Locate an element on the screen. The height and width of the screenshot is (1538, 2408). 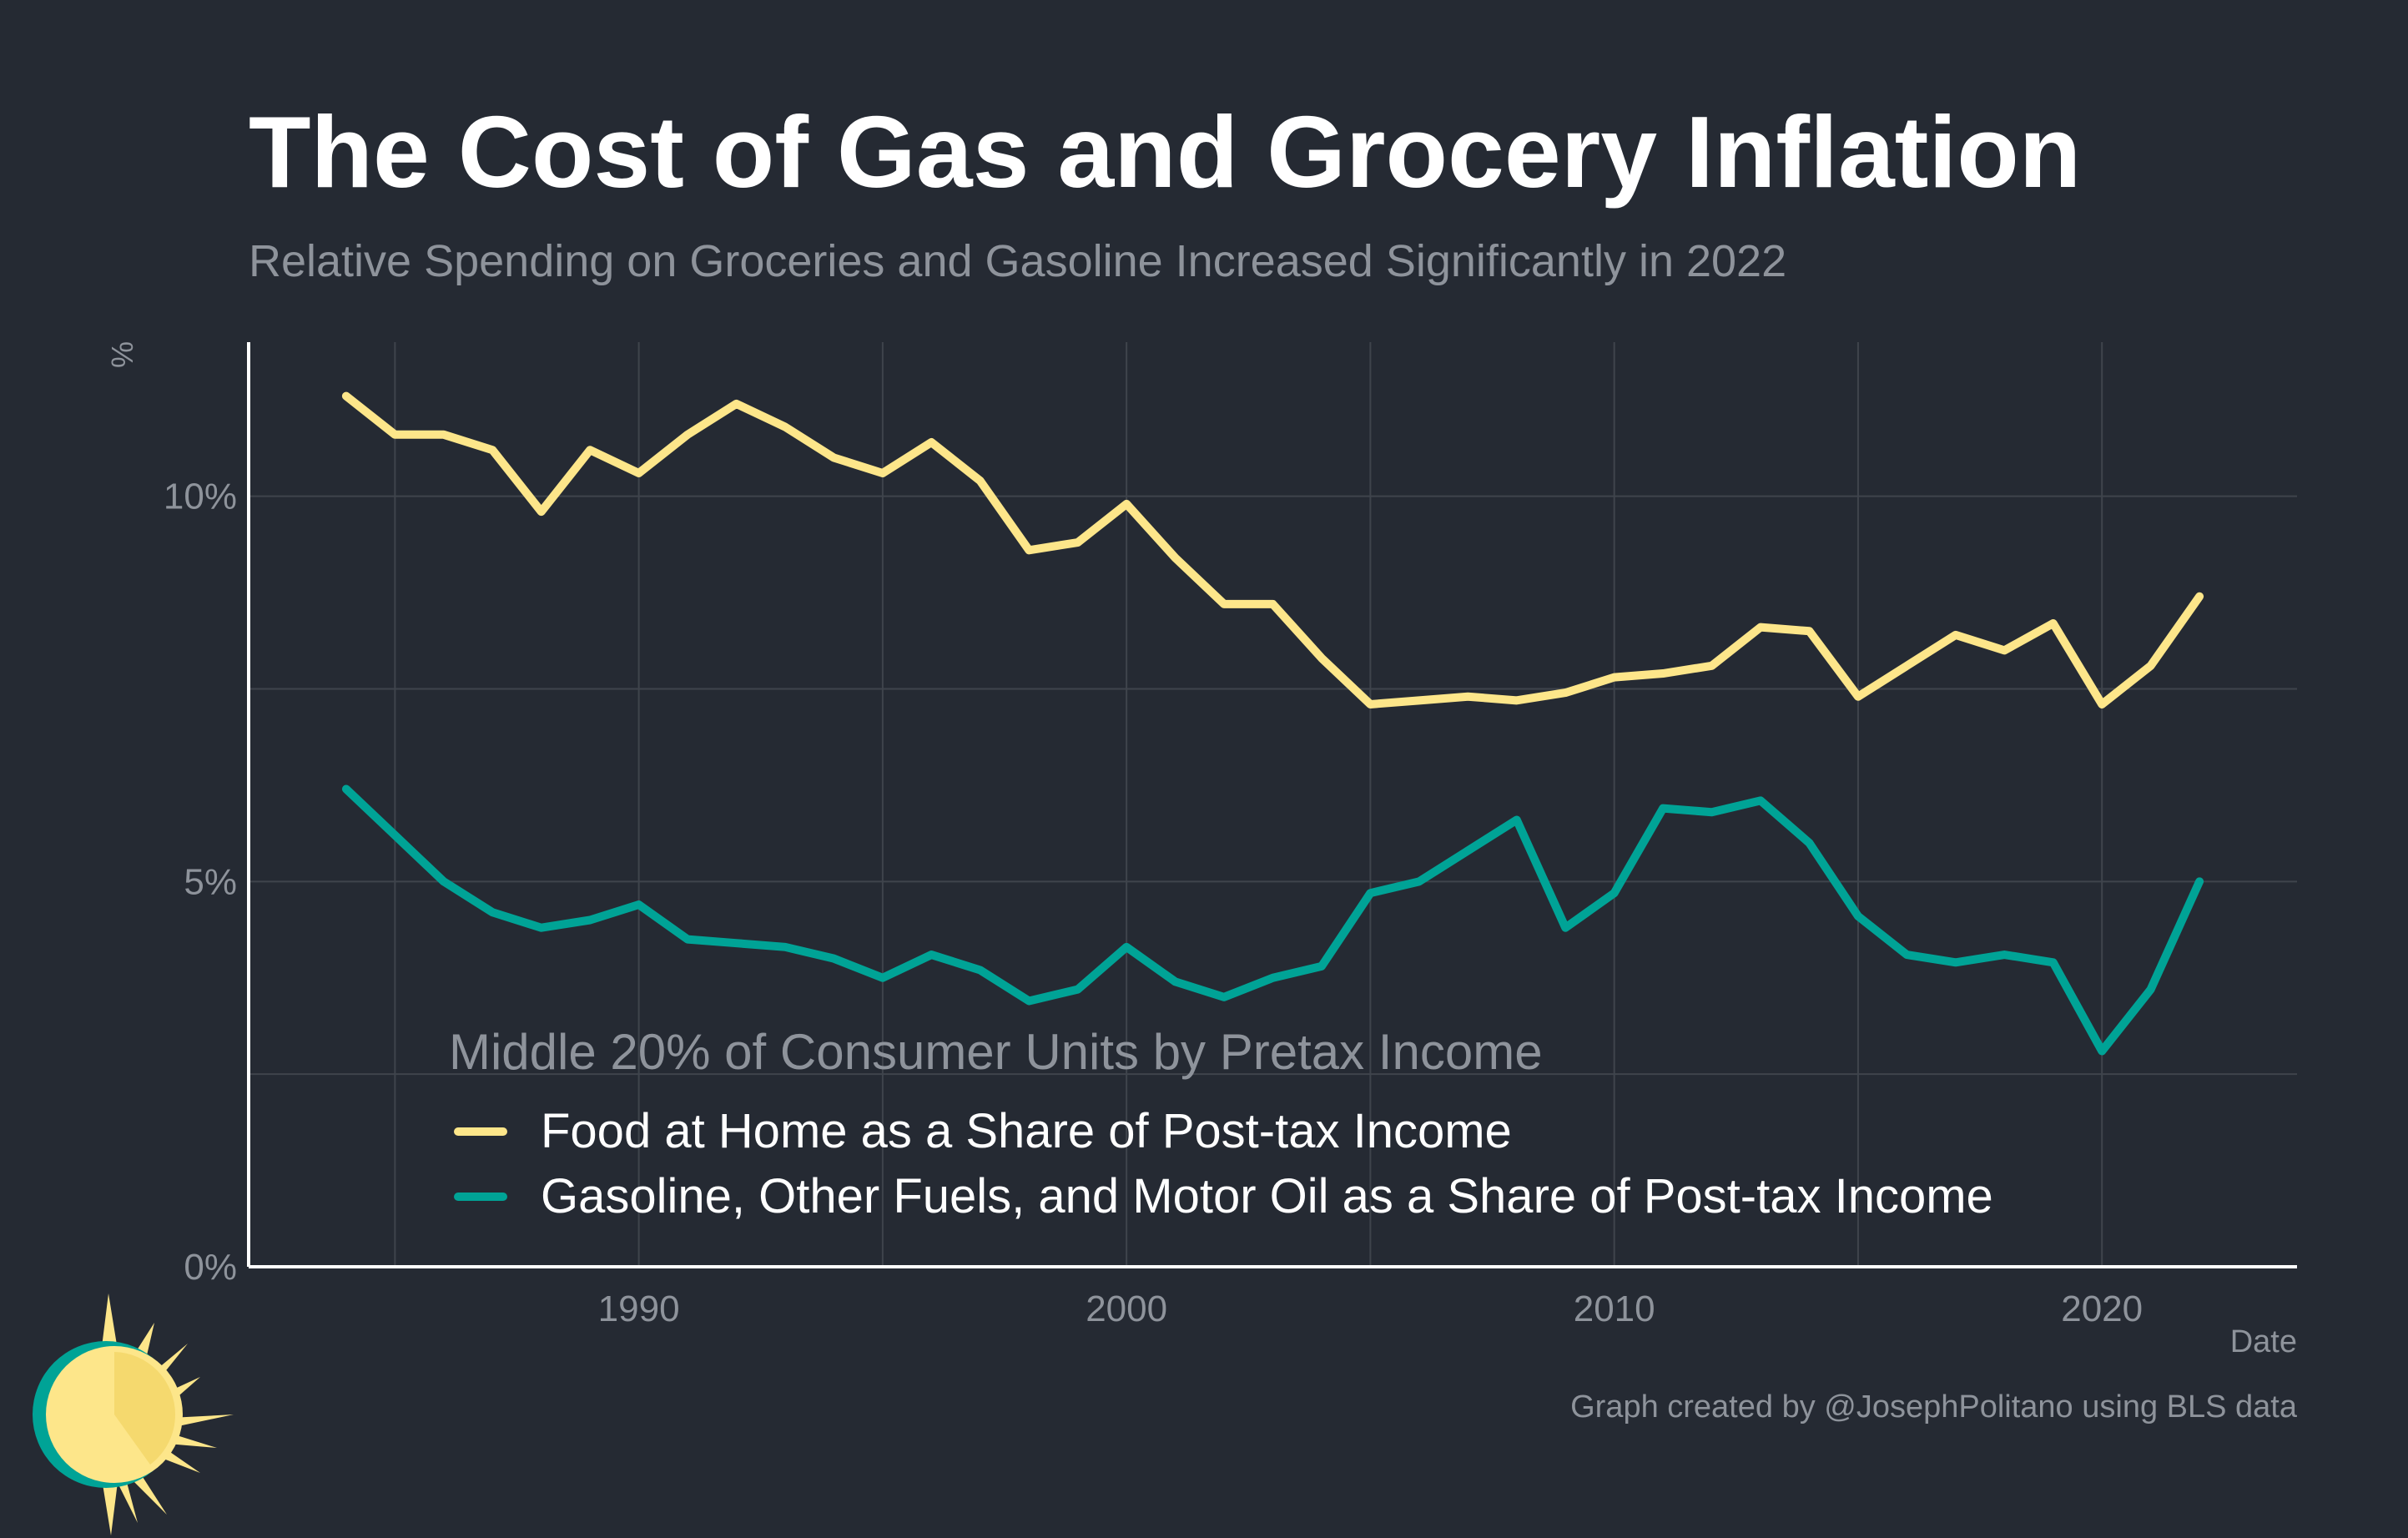
legend-swatch-gas is located at coordinates (480, 1196).